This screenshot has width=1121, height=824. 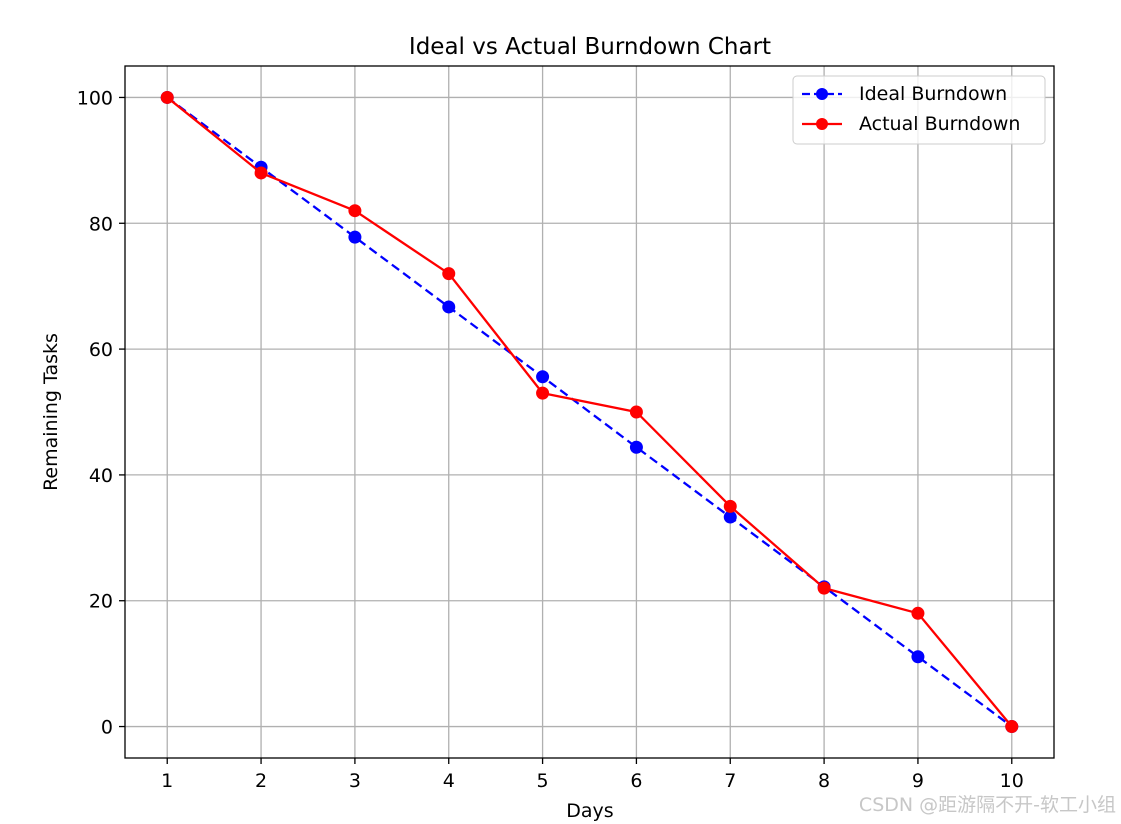 I want to click on chart-title: Ideal vs Actual Burndown Chart, so click(x=590, y=47).